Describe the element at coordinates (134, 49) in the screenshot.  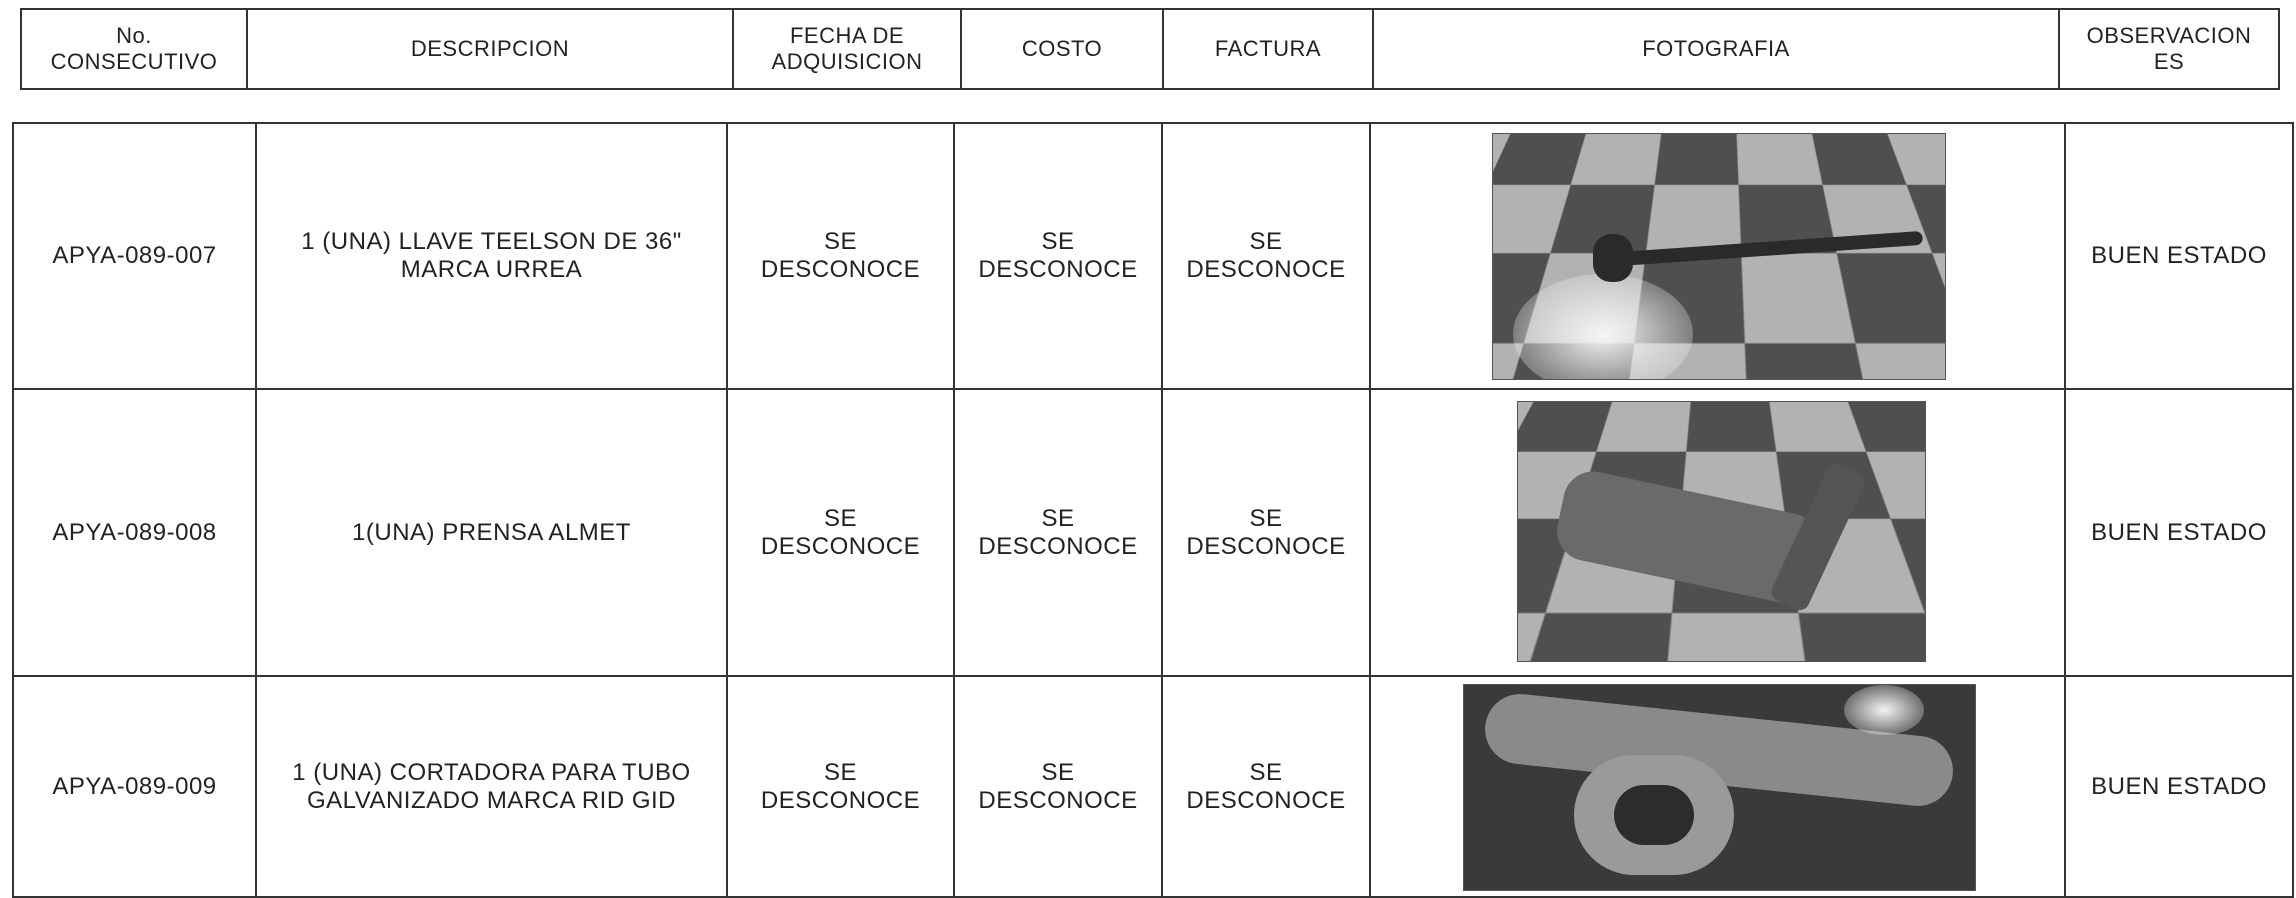
I see `header-cell: No. CONSECUTIVO` at that location.